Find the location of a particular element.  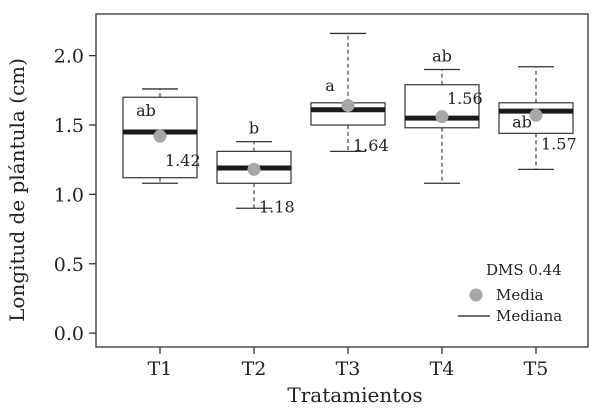

legend-title: DMS 0.44 is located at coordinates (524, 270).